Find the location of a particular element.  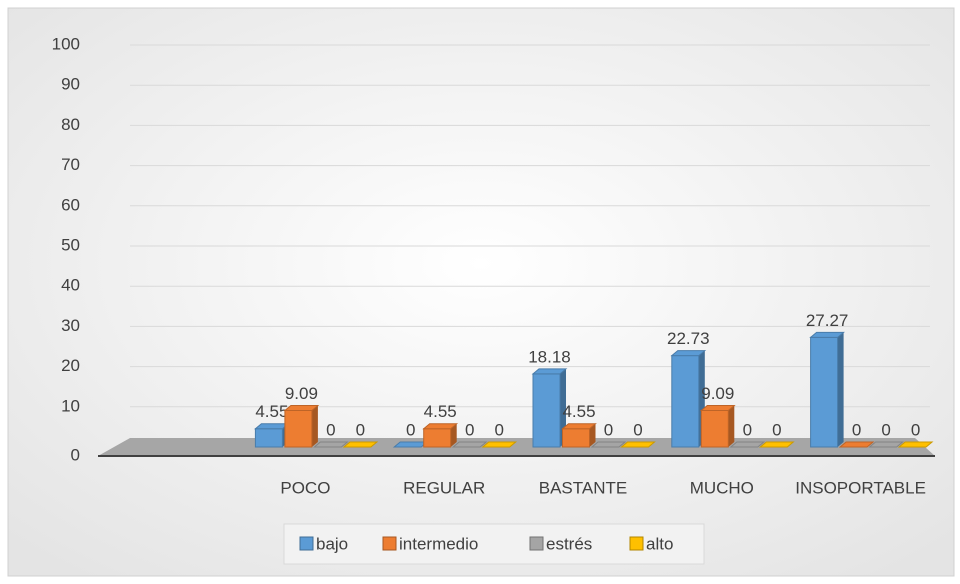

y-tick-label: 10 is located at coordinates (70, 405).